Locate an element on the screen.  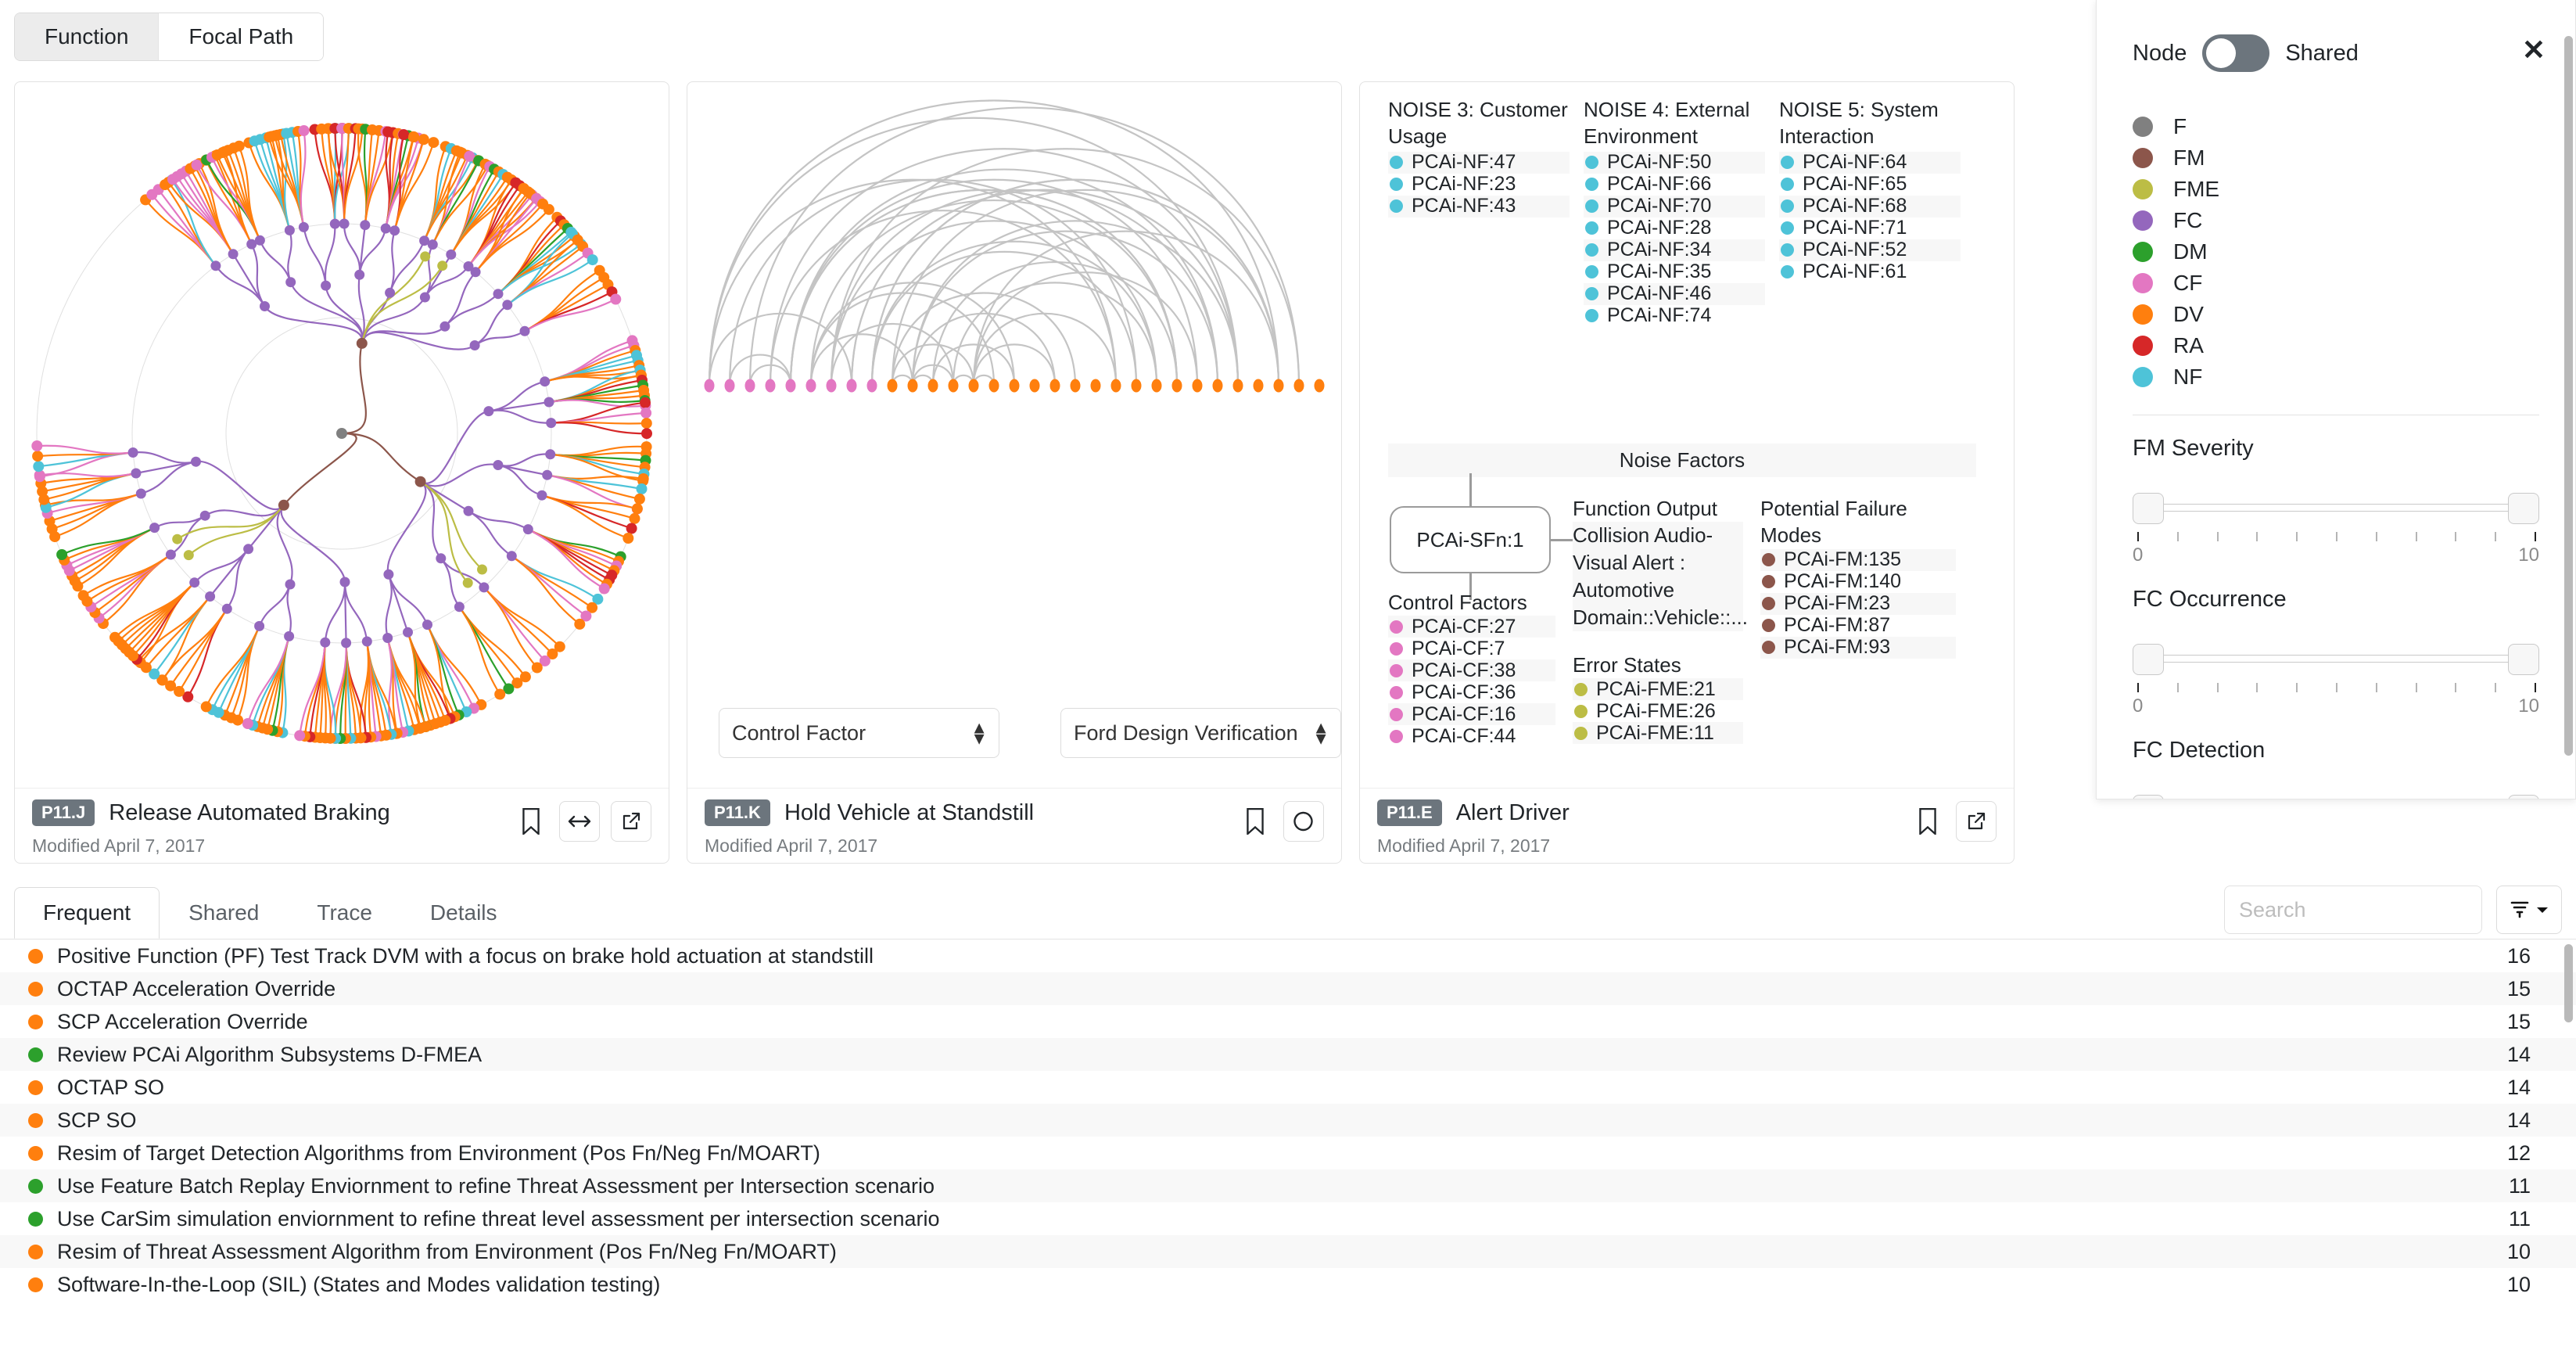
tab-details: Details is located at coordinates (463, 912).